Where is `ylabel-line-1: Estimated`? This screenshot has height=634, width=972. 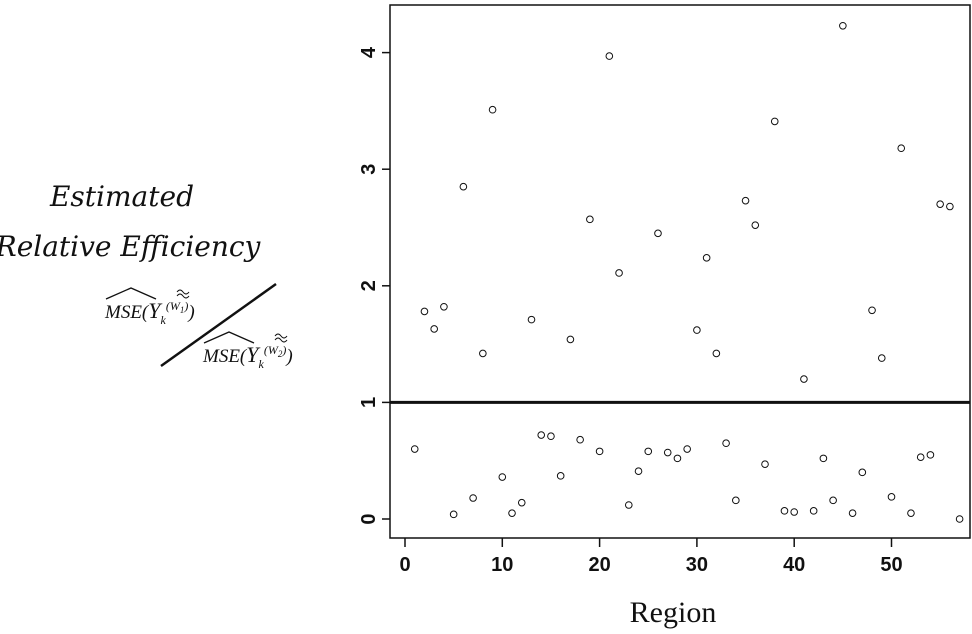 ylabel-line-1: Estimated is located at coordinates (121, 196).